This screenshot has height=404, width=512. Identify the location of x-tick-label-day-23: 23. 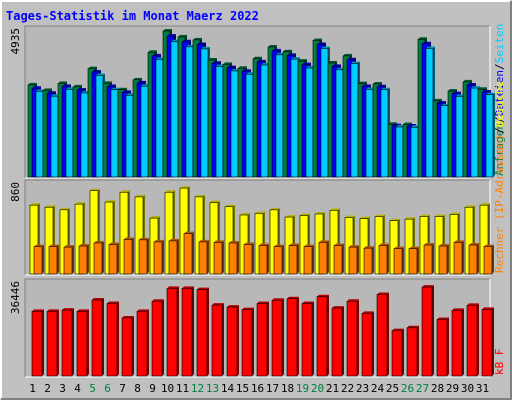
(362, 388).